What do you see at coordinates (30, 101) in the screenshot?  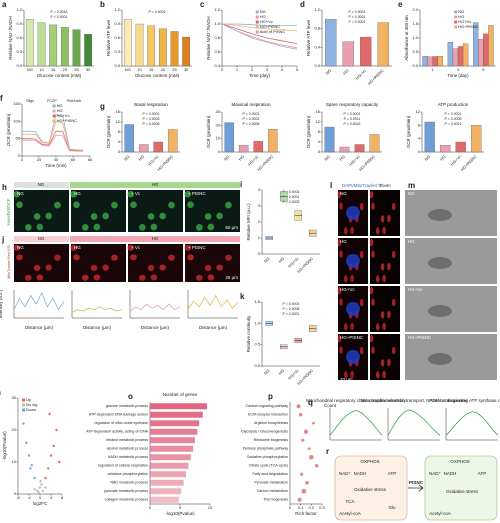 I see `annotation: Oligo` at bounding box center [30, 101].